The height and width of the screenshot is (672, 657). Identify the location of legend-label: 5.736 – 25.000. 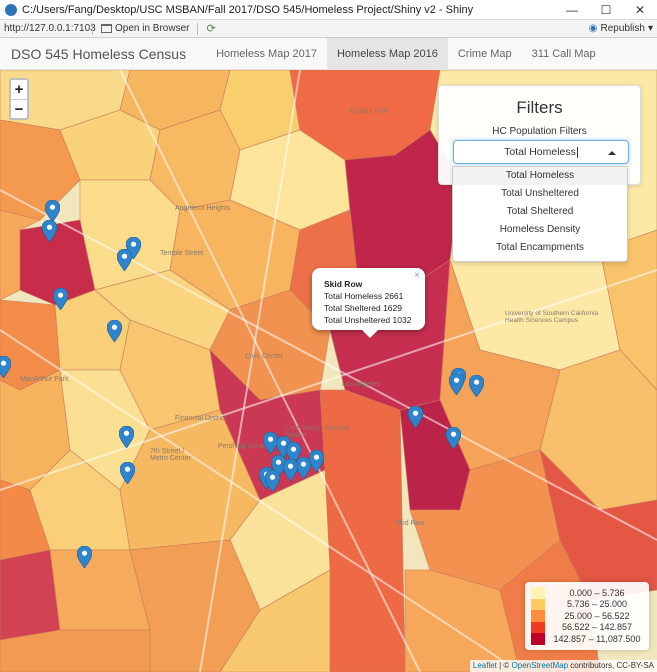
(597, 604).